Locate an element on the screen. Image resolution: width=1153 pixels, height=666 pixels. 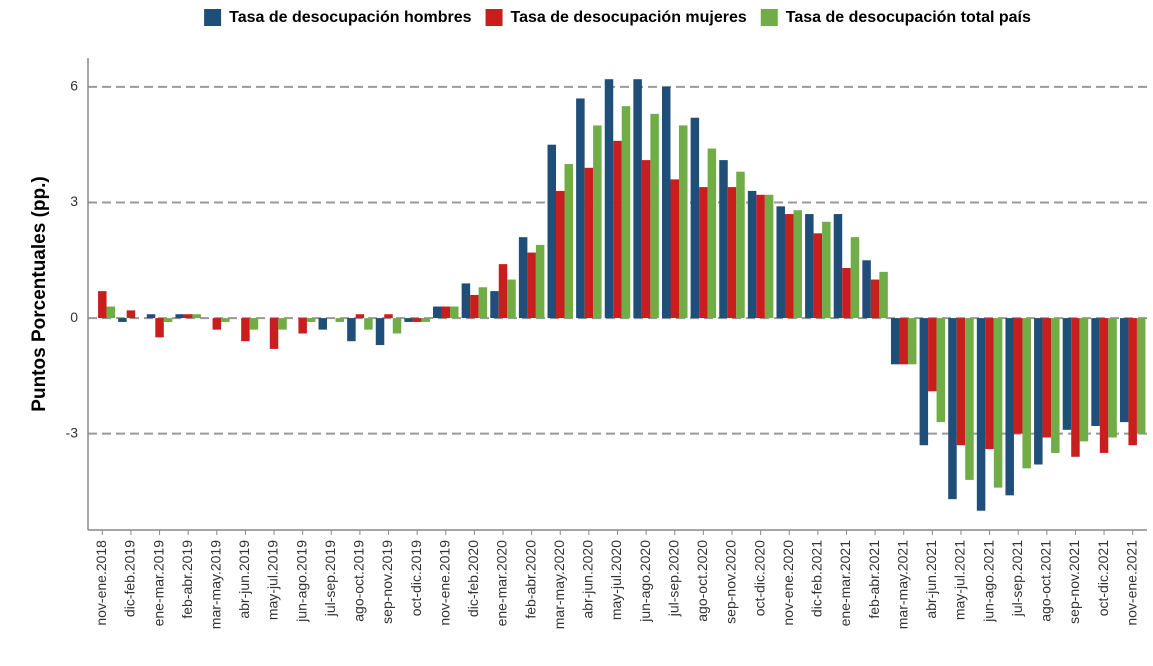
x-tick-label: abr-jun.2019 is located at coordinates (244, 579).